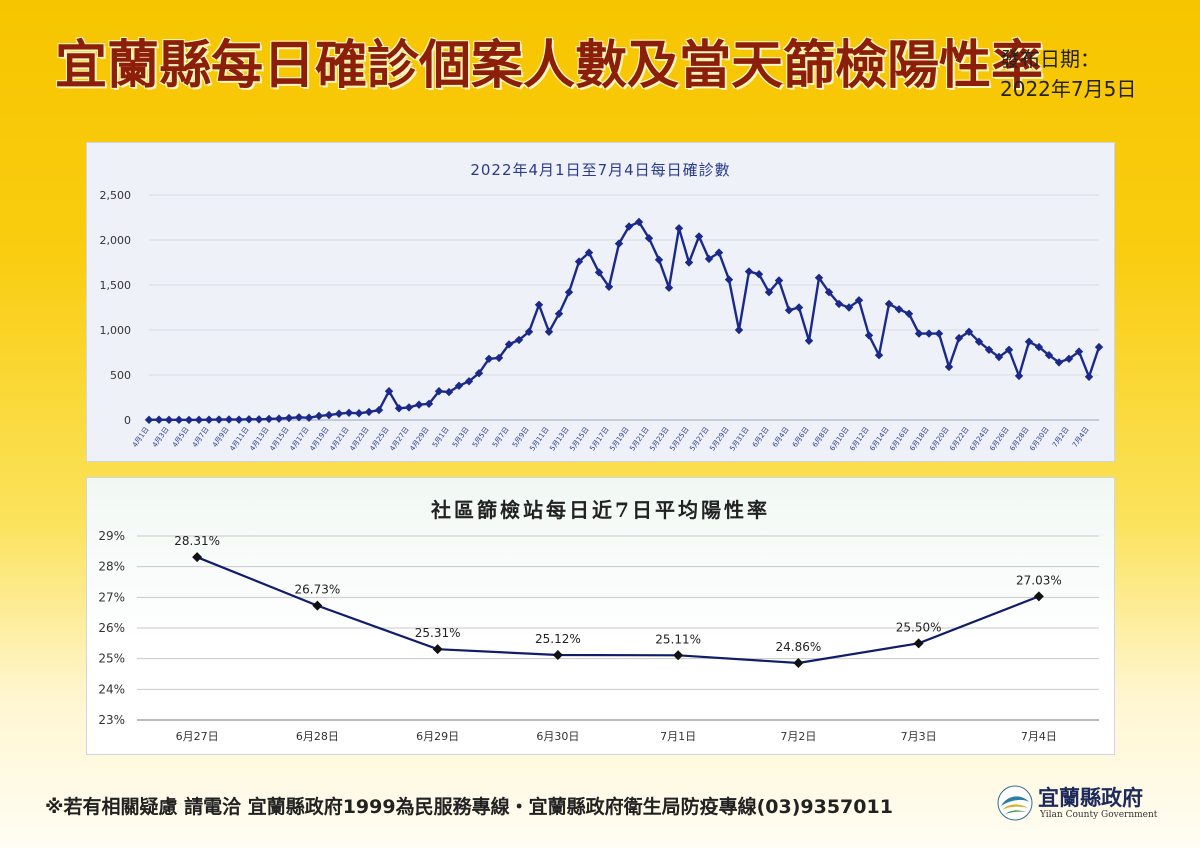  What do you see at coordinates (618, 610) in the screenshot?
I see `positivity-line` at bounding box center [618, 610].